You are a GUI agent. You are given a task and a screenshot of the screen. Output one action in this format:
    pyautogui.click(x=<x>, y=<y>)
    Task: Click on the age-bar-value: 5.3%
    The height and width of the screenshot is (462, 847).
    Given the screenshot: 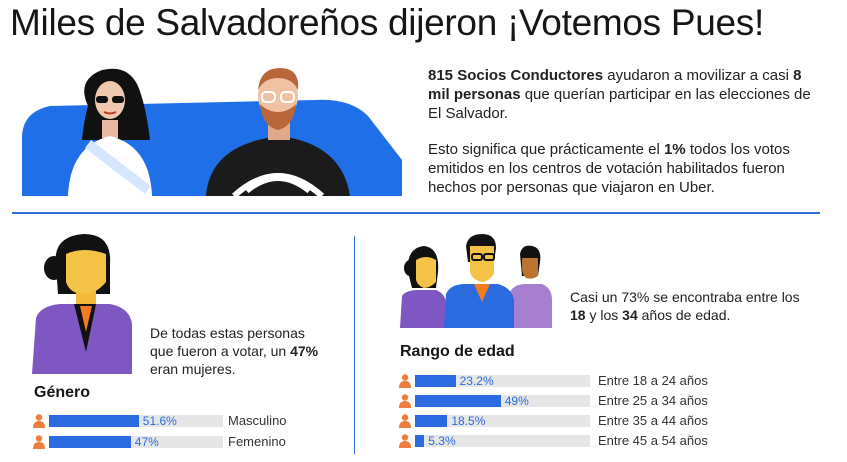 What is the action you would take?
    pyautogui.click(x=442, y=441)
    